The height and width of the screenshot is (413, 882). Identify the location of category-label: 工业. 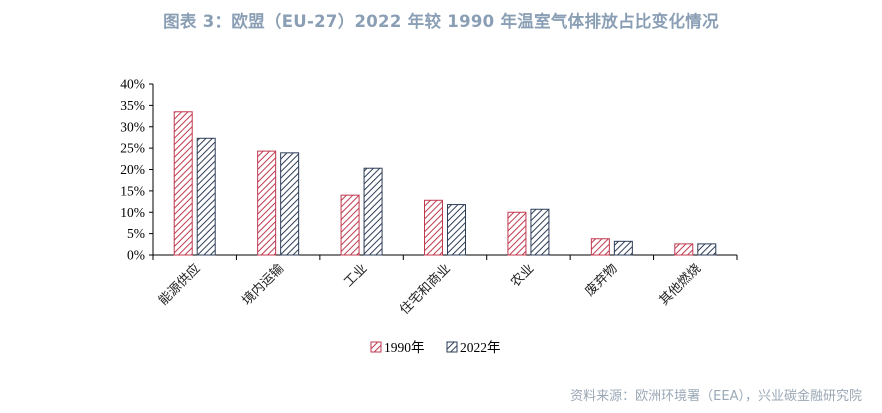
(355, 275).